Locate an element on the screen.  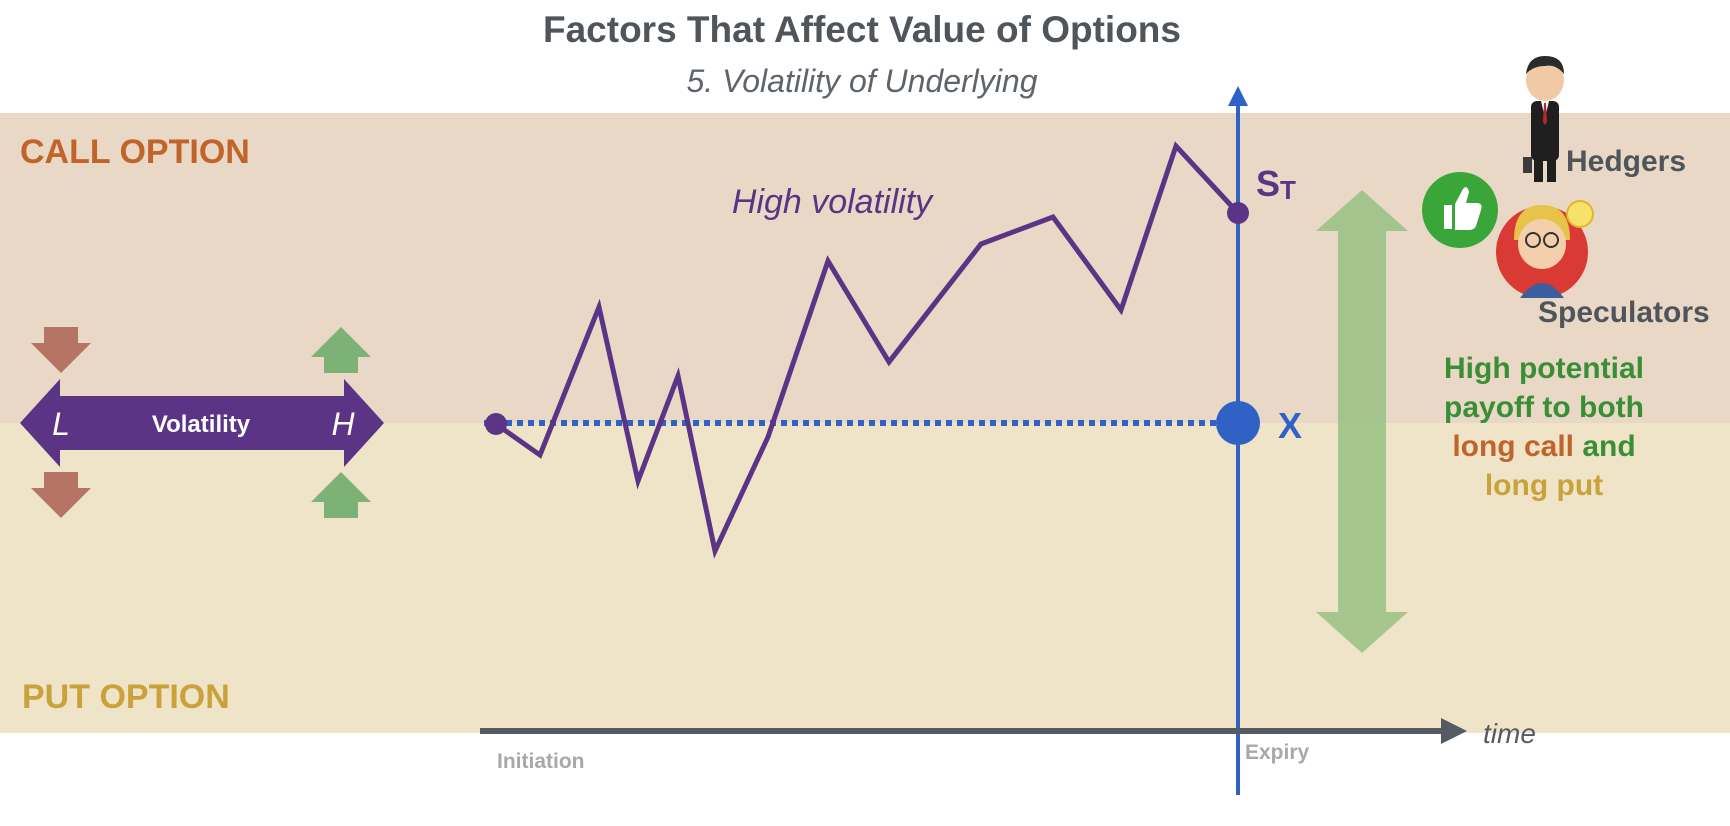
payoff-note-long-put: long put is located at coordinates (1544, 485).